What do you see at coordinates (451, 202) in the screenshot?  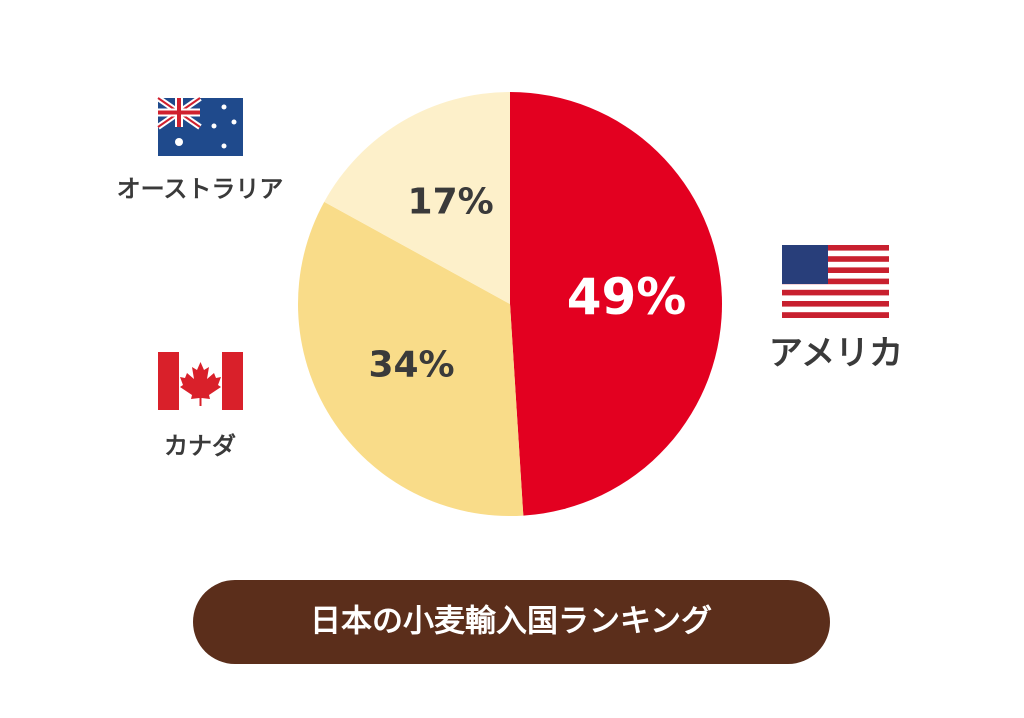 I see `value-label: 17%` at bounding box center [451, 202].